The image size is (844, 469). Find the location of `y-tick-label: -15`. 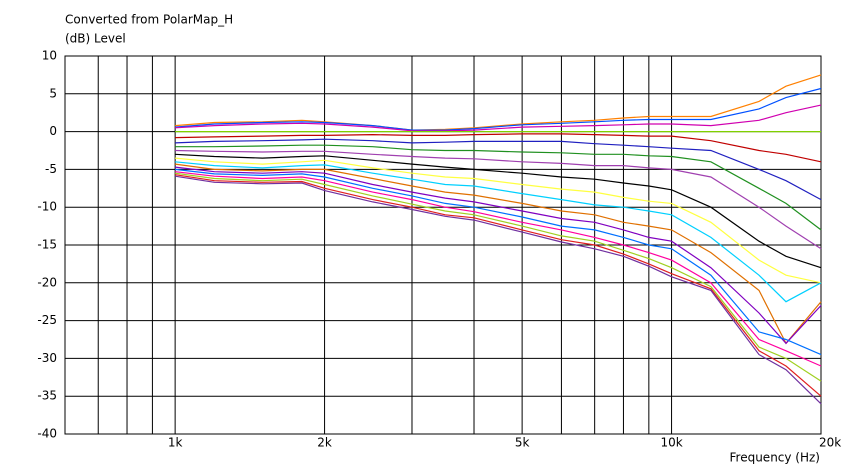

y-tick-label: -15 is located at coordinates (47, 245).